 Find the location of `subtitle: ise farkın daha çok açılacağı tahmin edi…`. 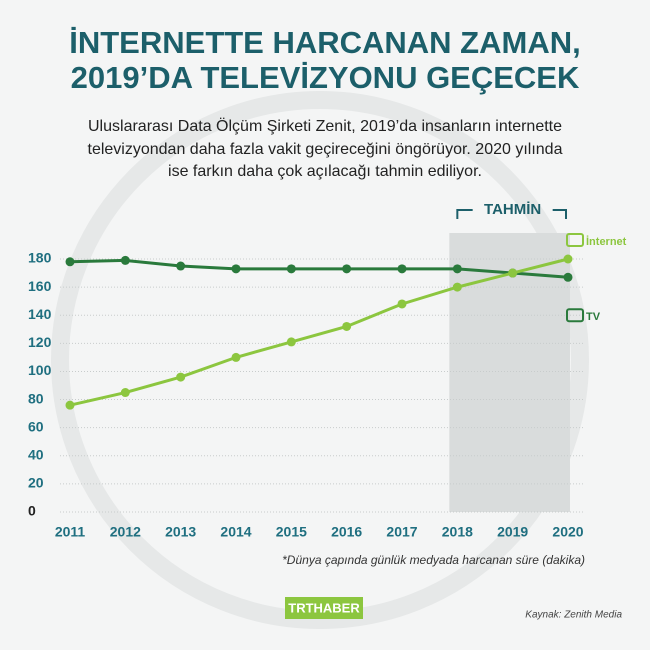

subtitle: ise farkın daha çok açılacağı tahmin edi… is located at coordinates (325, 171).